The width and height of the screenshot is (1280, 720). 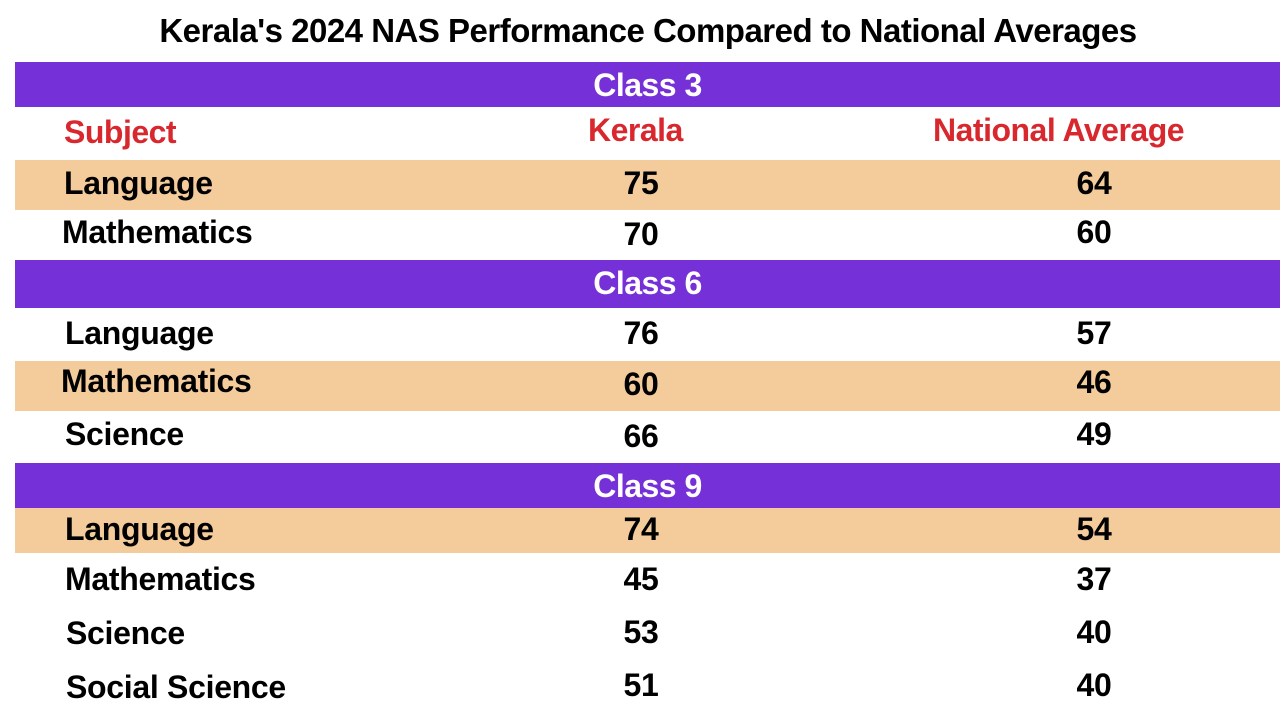 What do you see at coordinates (124, 434) in the screenshot?
I see `class-6-science-subject: Science` at bounding box center [124, 434].